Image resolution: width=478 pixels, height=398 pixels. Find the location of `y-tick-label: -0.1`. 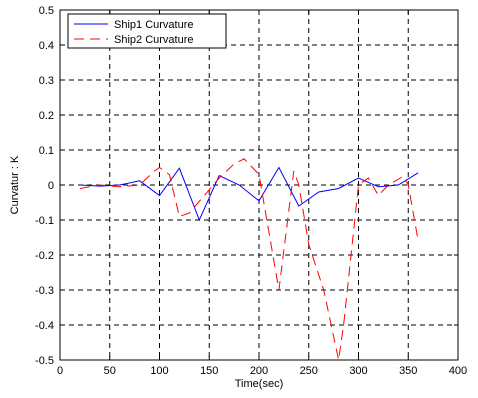

y-tick-label: -0.1 is located at coordinates (44, 221).